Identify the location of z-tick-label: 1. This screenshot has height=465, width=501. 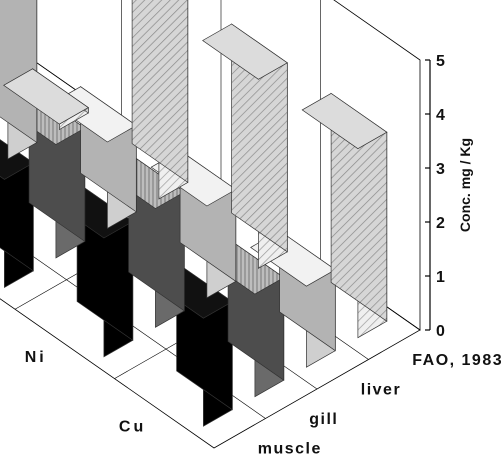
(440, 277).